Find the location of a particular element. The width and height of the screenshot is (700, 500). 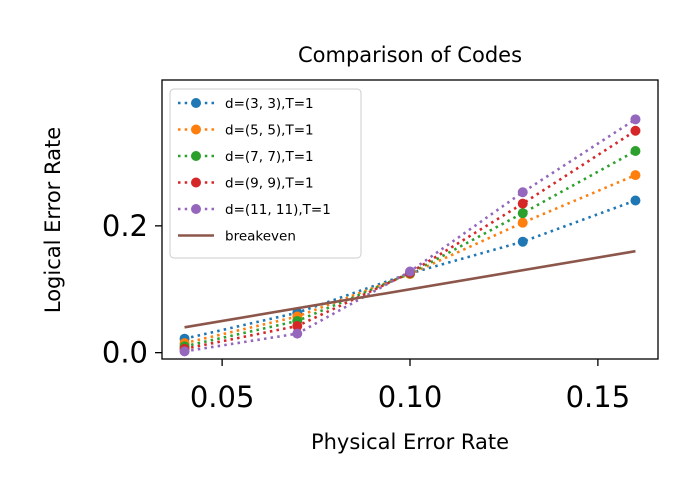

series-line is located at coordinates (410, 289).